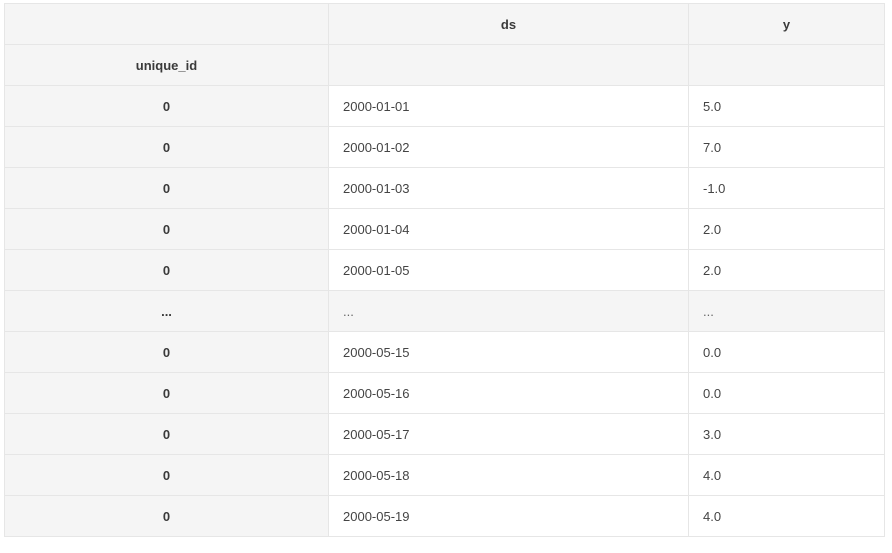 This screenshot has width=892, height=553. I want to click on corner-header-cell, so click(166, 24).